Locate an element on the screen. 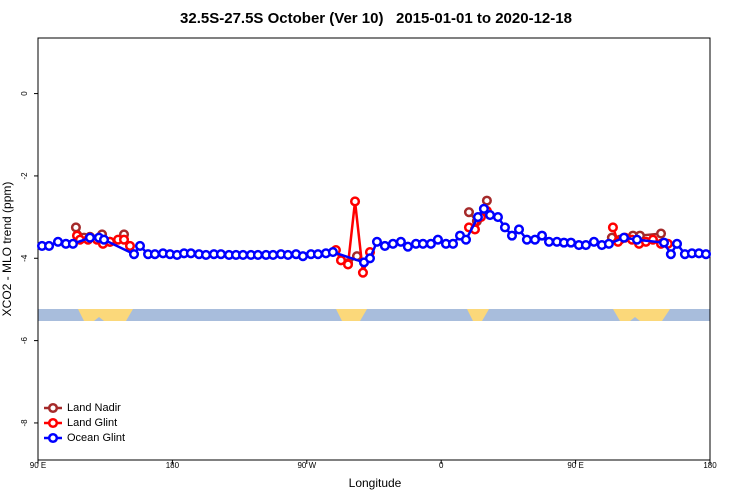 The height and width of the screenshot is (500, 750). legend: Land Nadir Land Glint Ocean Glint is located at coordinates (84, 423).